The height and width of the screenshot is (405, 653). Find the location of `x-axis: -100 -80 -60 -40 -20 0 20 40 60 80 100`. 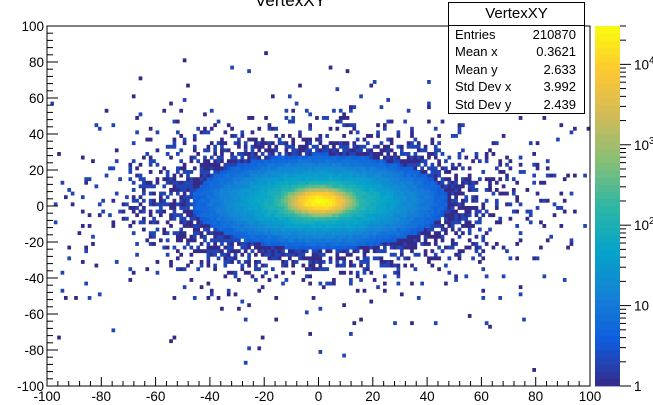

x-axis: -100 -80 -60 -40 -20 0 20 40 60 80 100 is located at coordinates (317, 390).